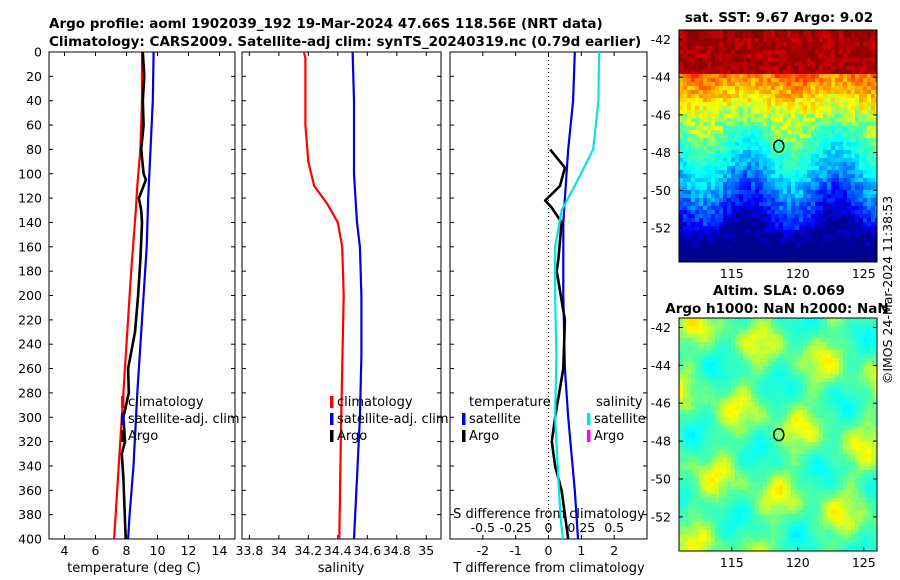 This screenshot has width=900, height=580. Describe the element at coordinates (495, 419) in the screenshot. I see `legend-label: satellite` at that location.